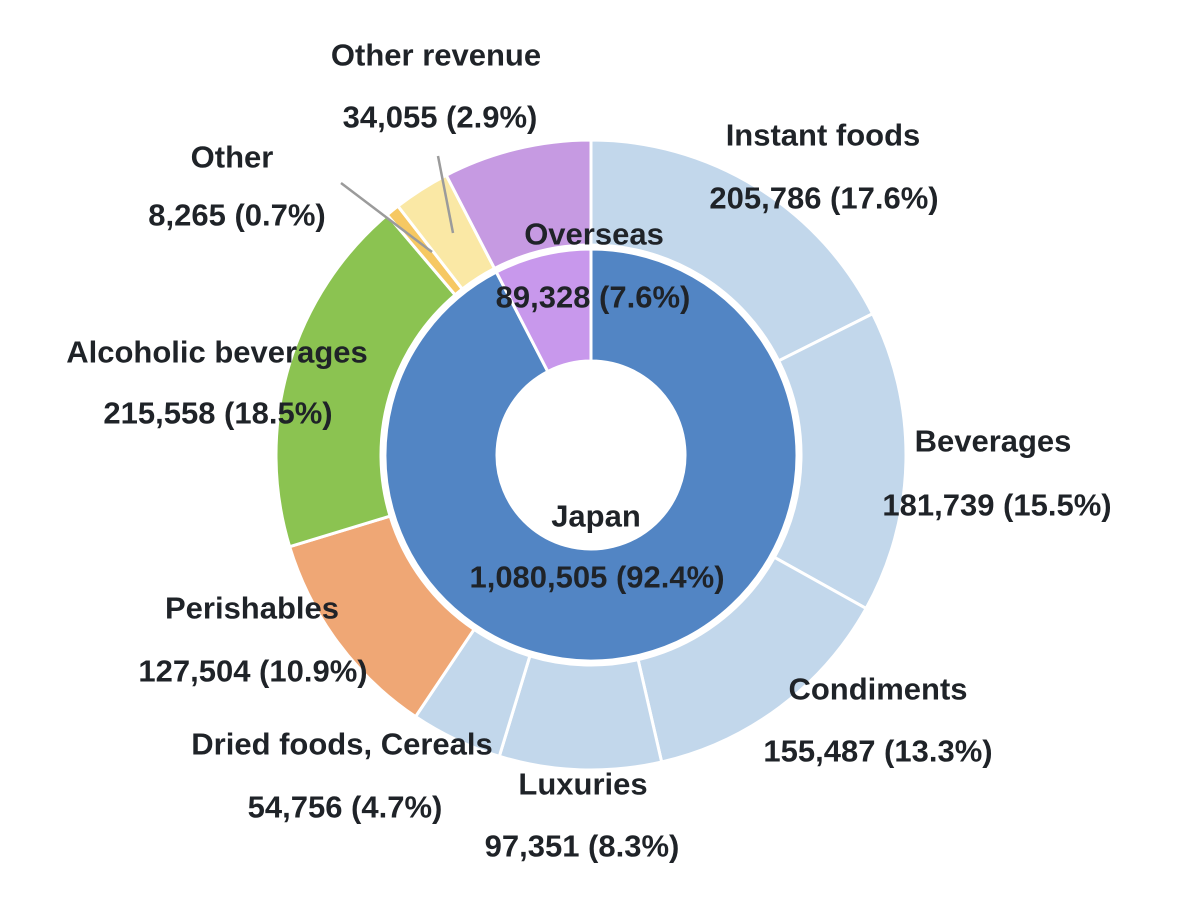  What do you see at coordinates (253, 671) in the screenshot?
I see `label-perishables-value: 127,504 (10.9%)` at bounding box center [253, 671].